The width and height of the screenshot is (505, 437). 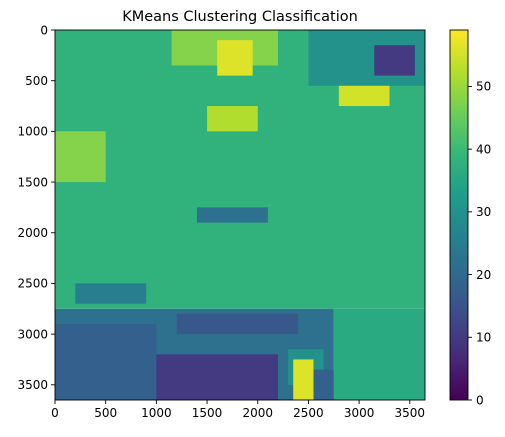 What do you see at coordinates (480, 400) in the screenshot?
I see `colorbar-tick-label: 0` at bounding box center [480, 400].